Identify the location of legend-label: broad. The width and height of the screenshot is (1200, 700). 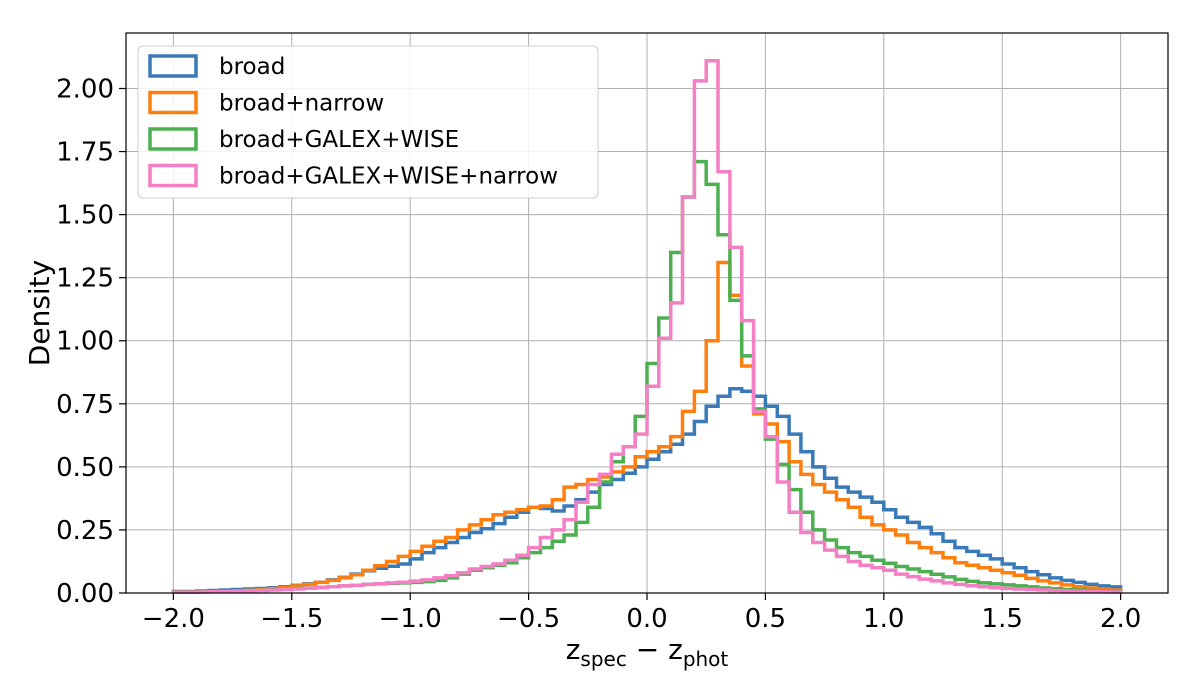
(252, 67).